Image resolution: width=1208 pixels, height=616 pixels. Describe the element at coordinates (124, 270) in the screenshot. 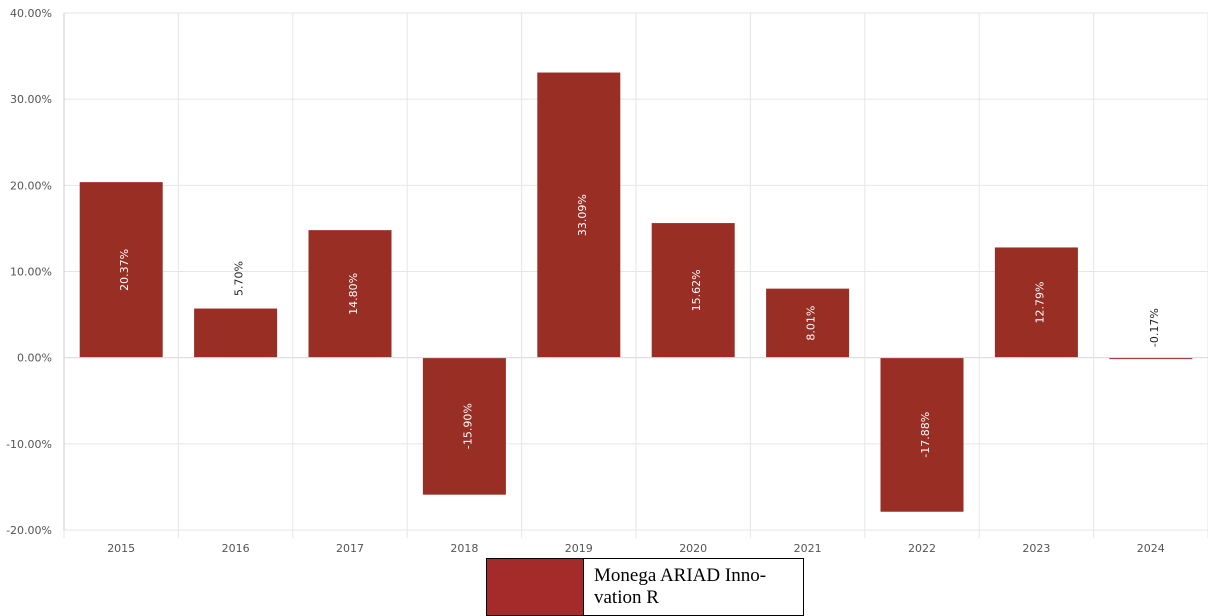

I see `bar-value-label: 20.37%` at that location.